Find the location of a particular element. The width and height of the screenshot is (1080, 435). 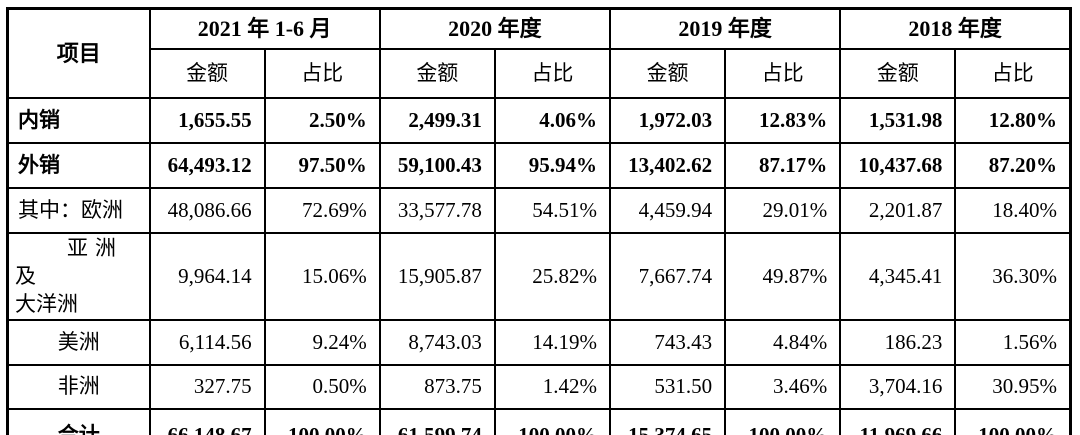

ratio-cell: 29.01% is located at coordinates (783, 210).